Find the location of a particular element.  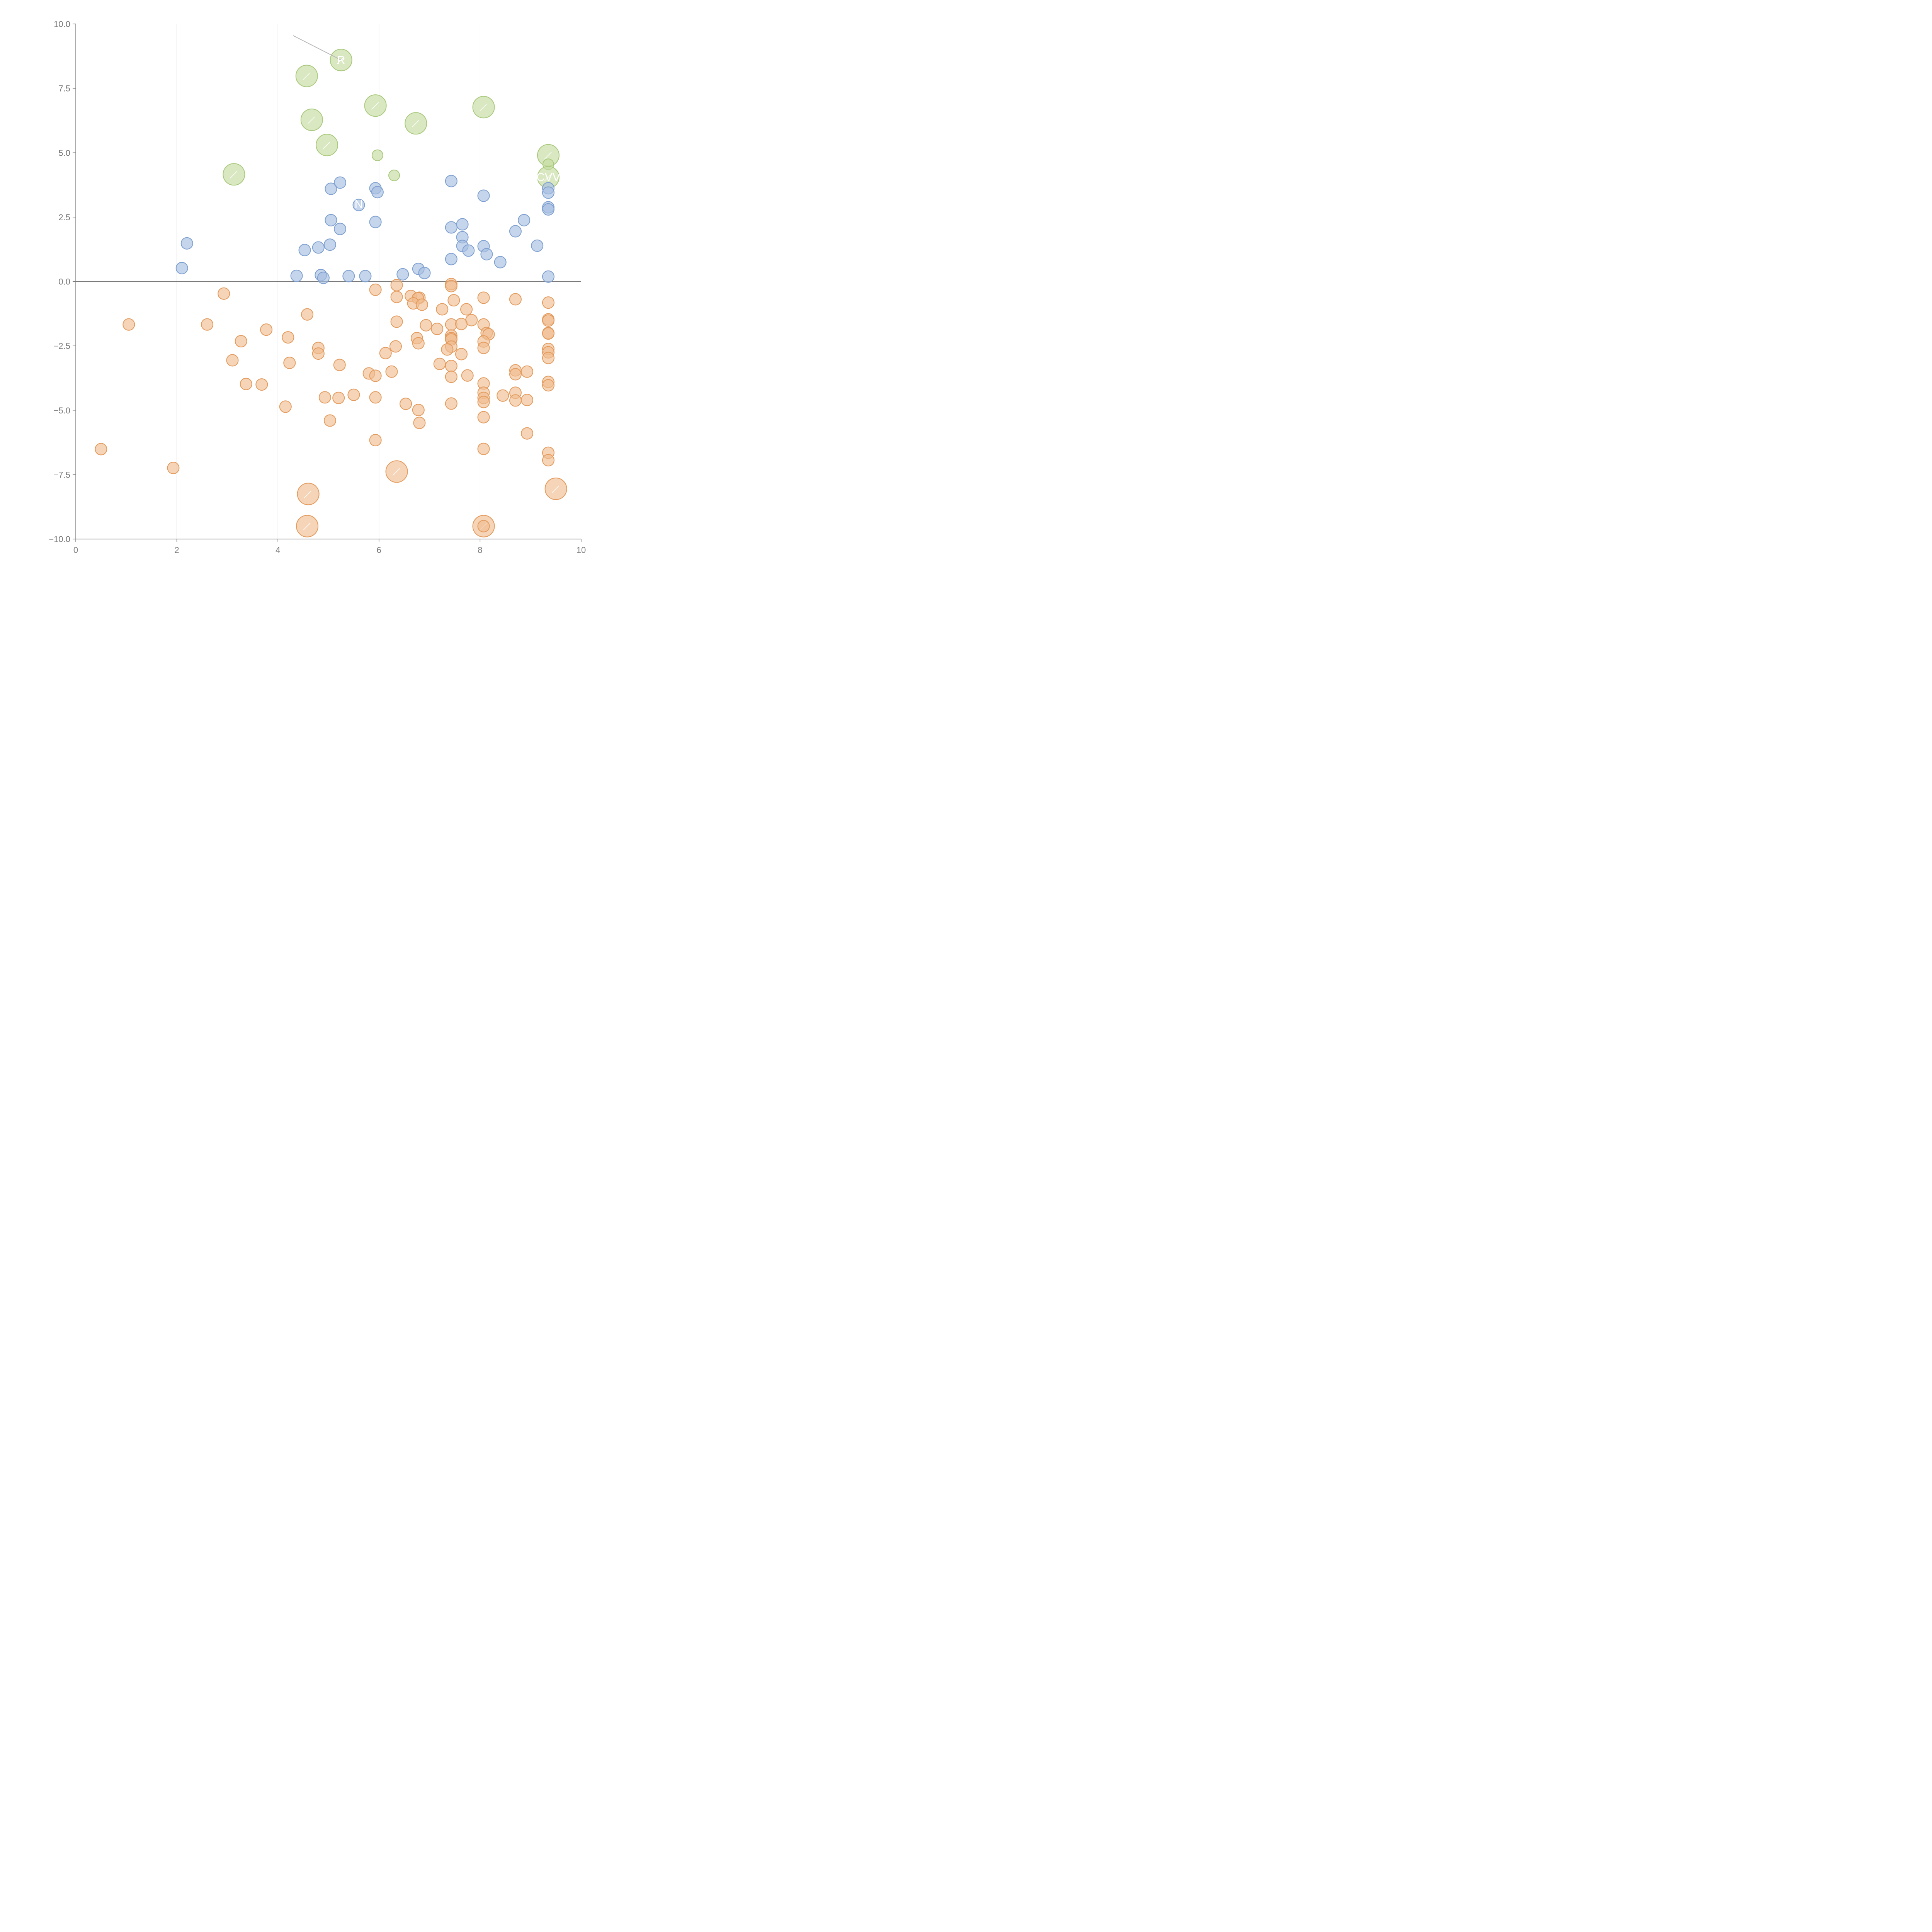

y-tick-label: 10.0 is located at coordinates (62, 24).